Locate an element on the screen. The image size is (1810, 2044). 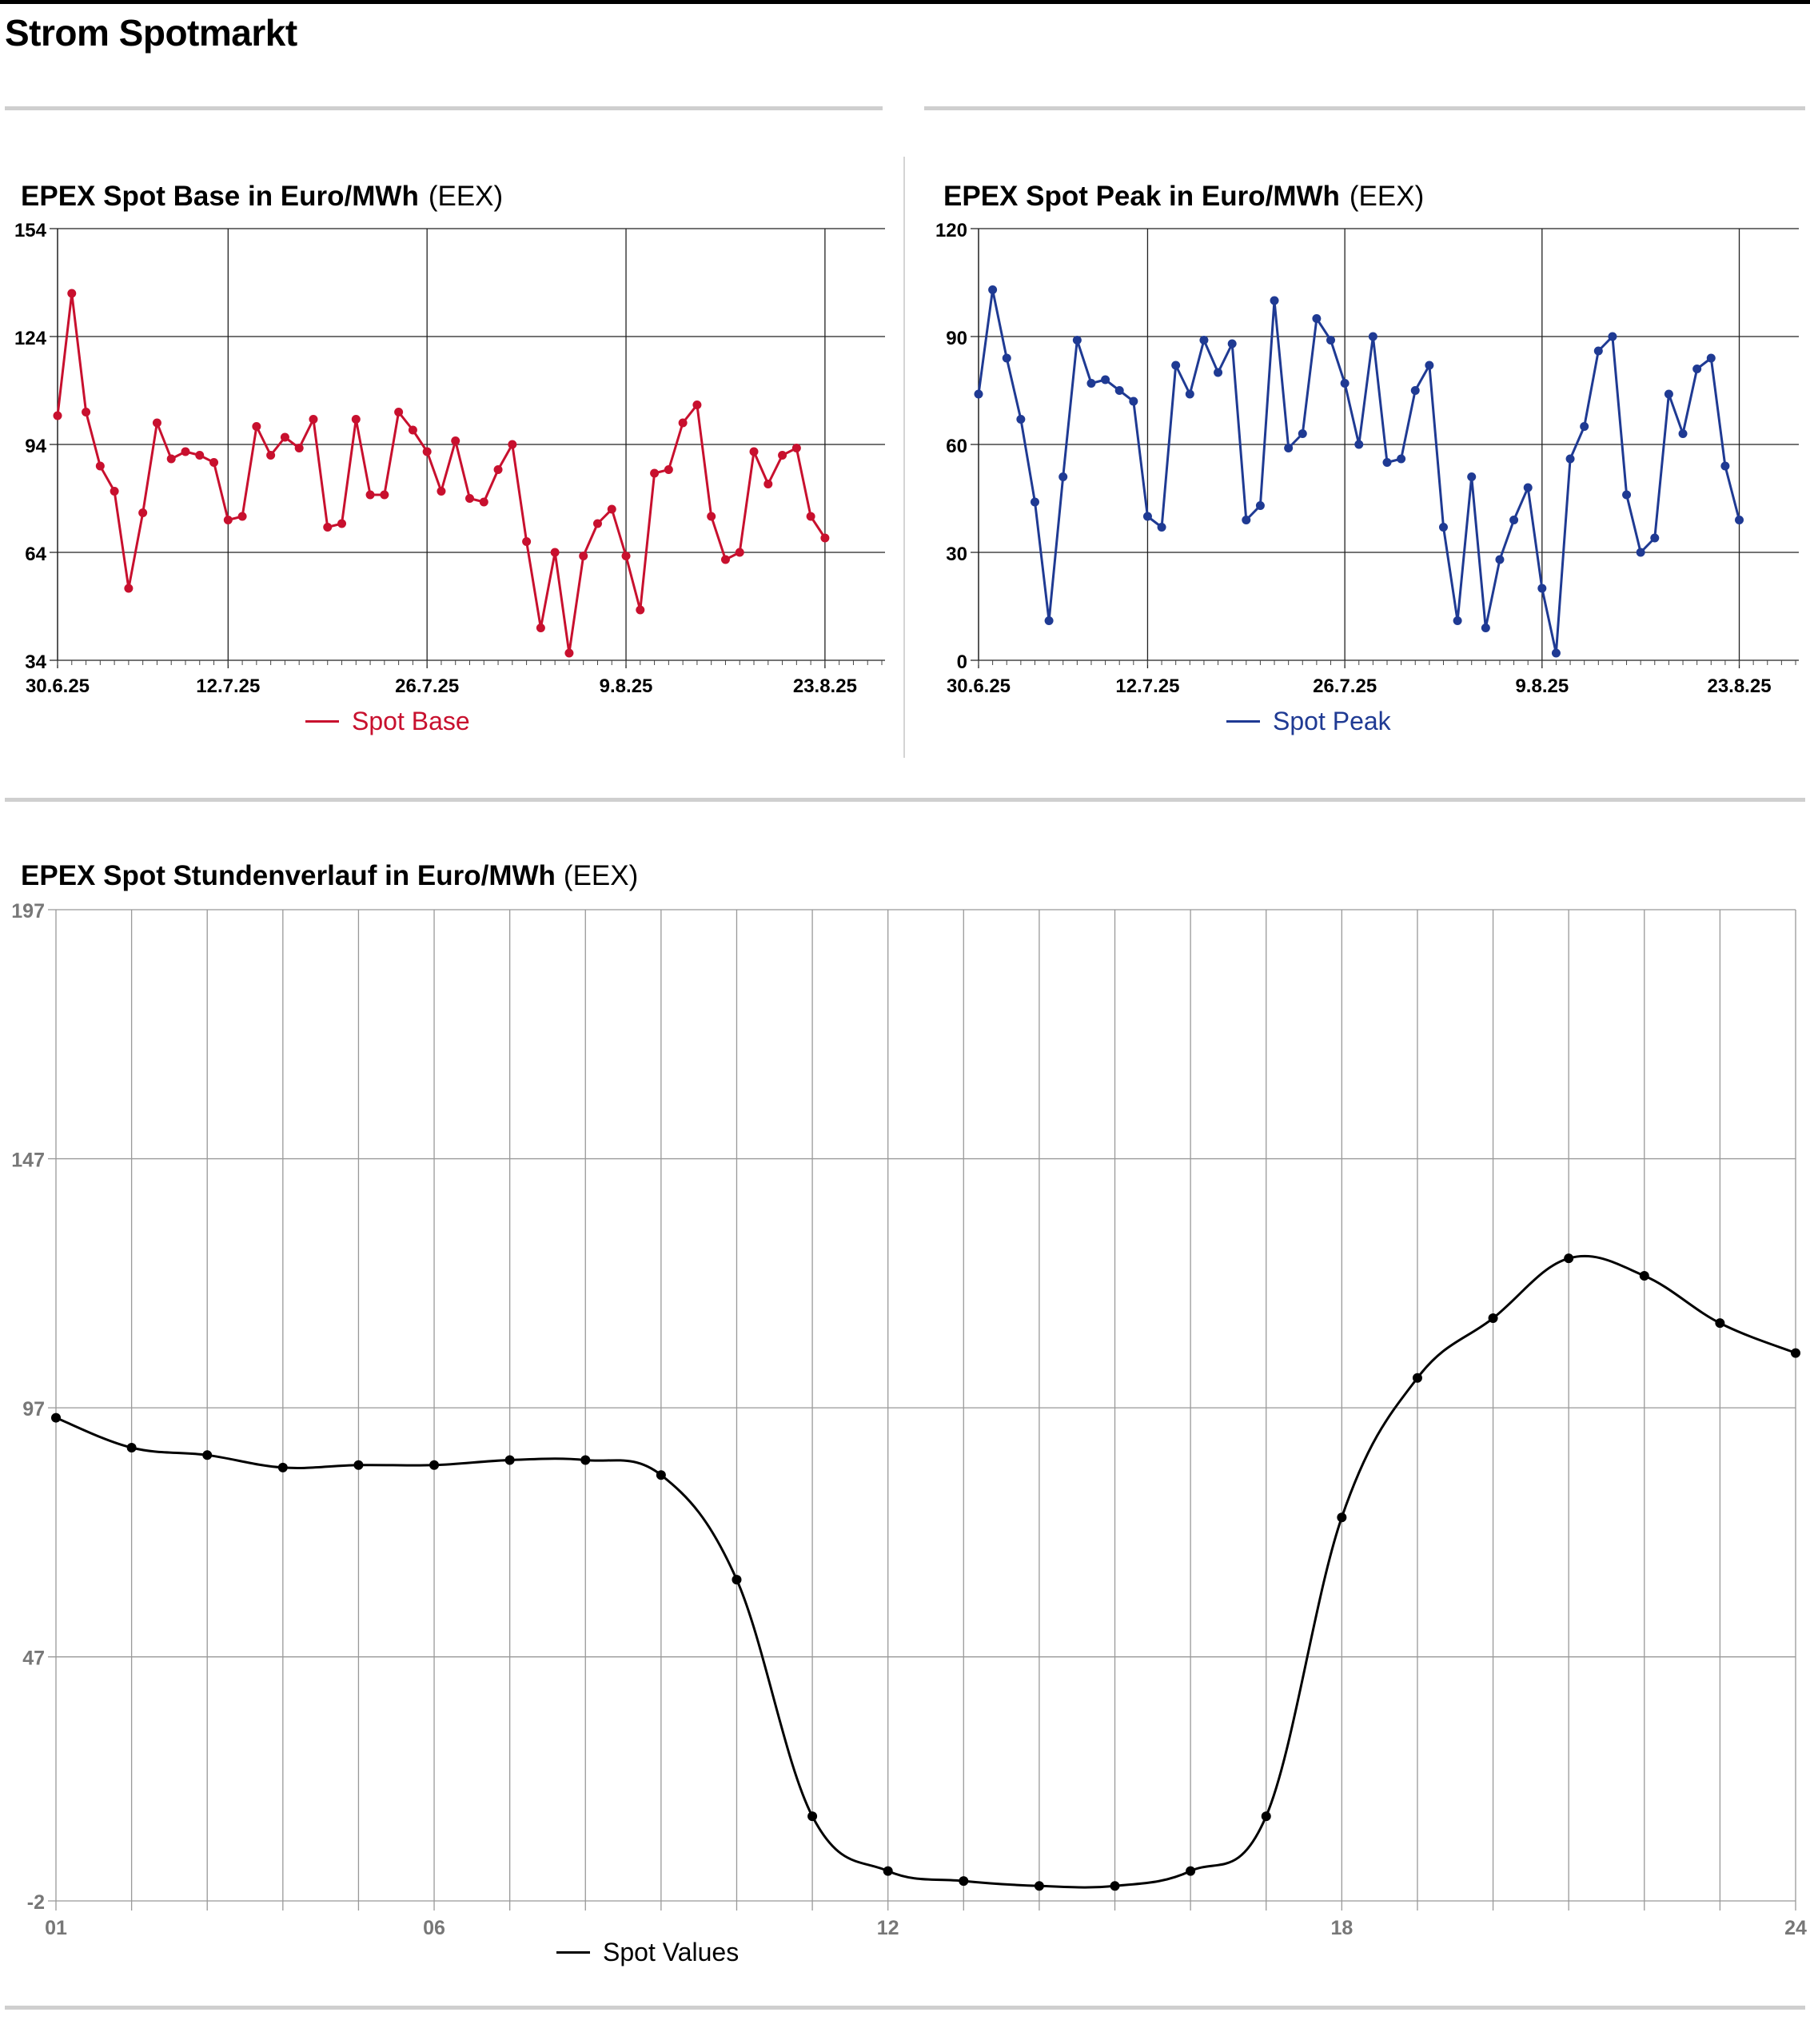
base-y-tick-label: 154 is located at coordinates (30, 230).